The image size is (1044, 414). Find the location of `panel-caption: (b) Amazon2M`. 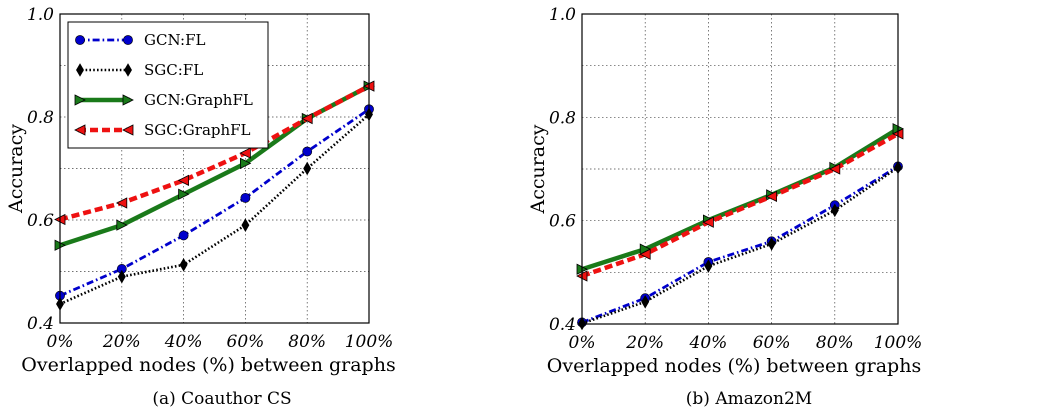

panel-caption: (b) Amazon2M is located at coordinates (749, 399).